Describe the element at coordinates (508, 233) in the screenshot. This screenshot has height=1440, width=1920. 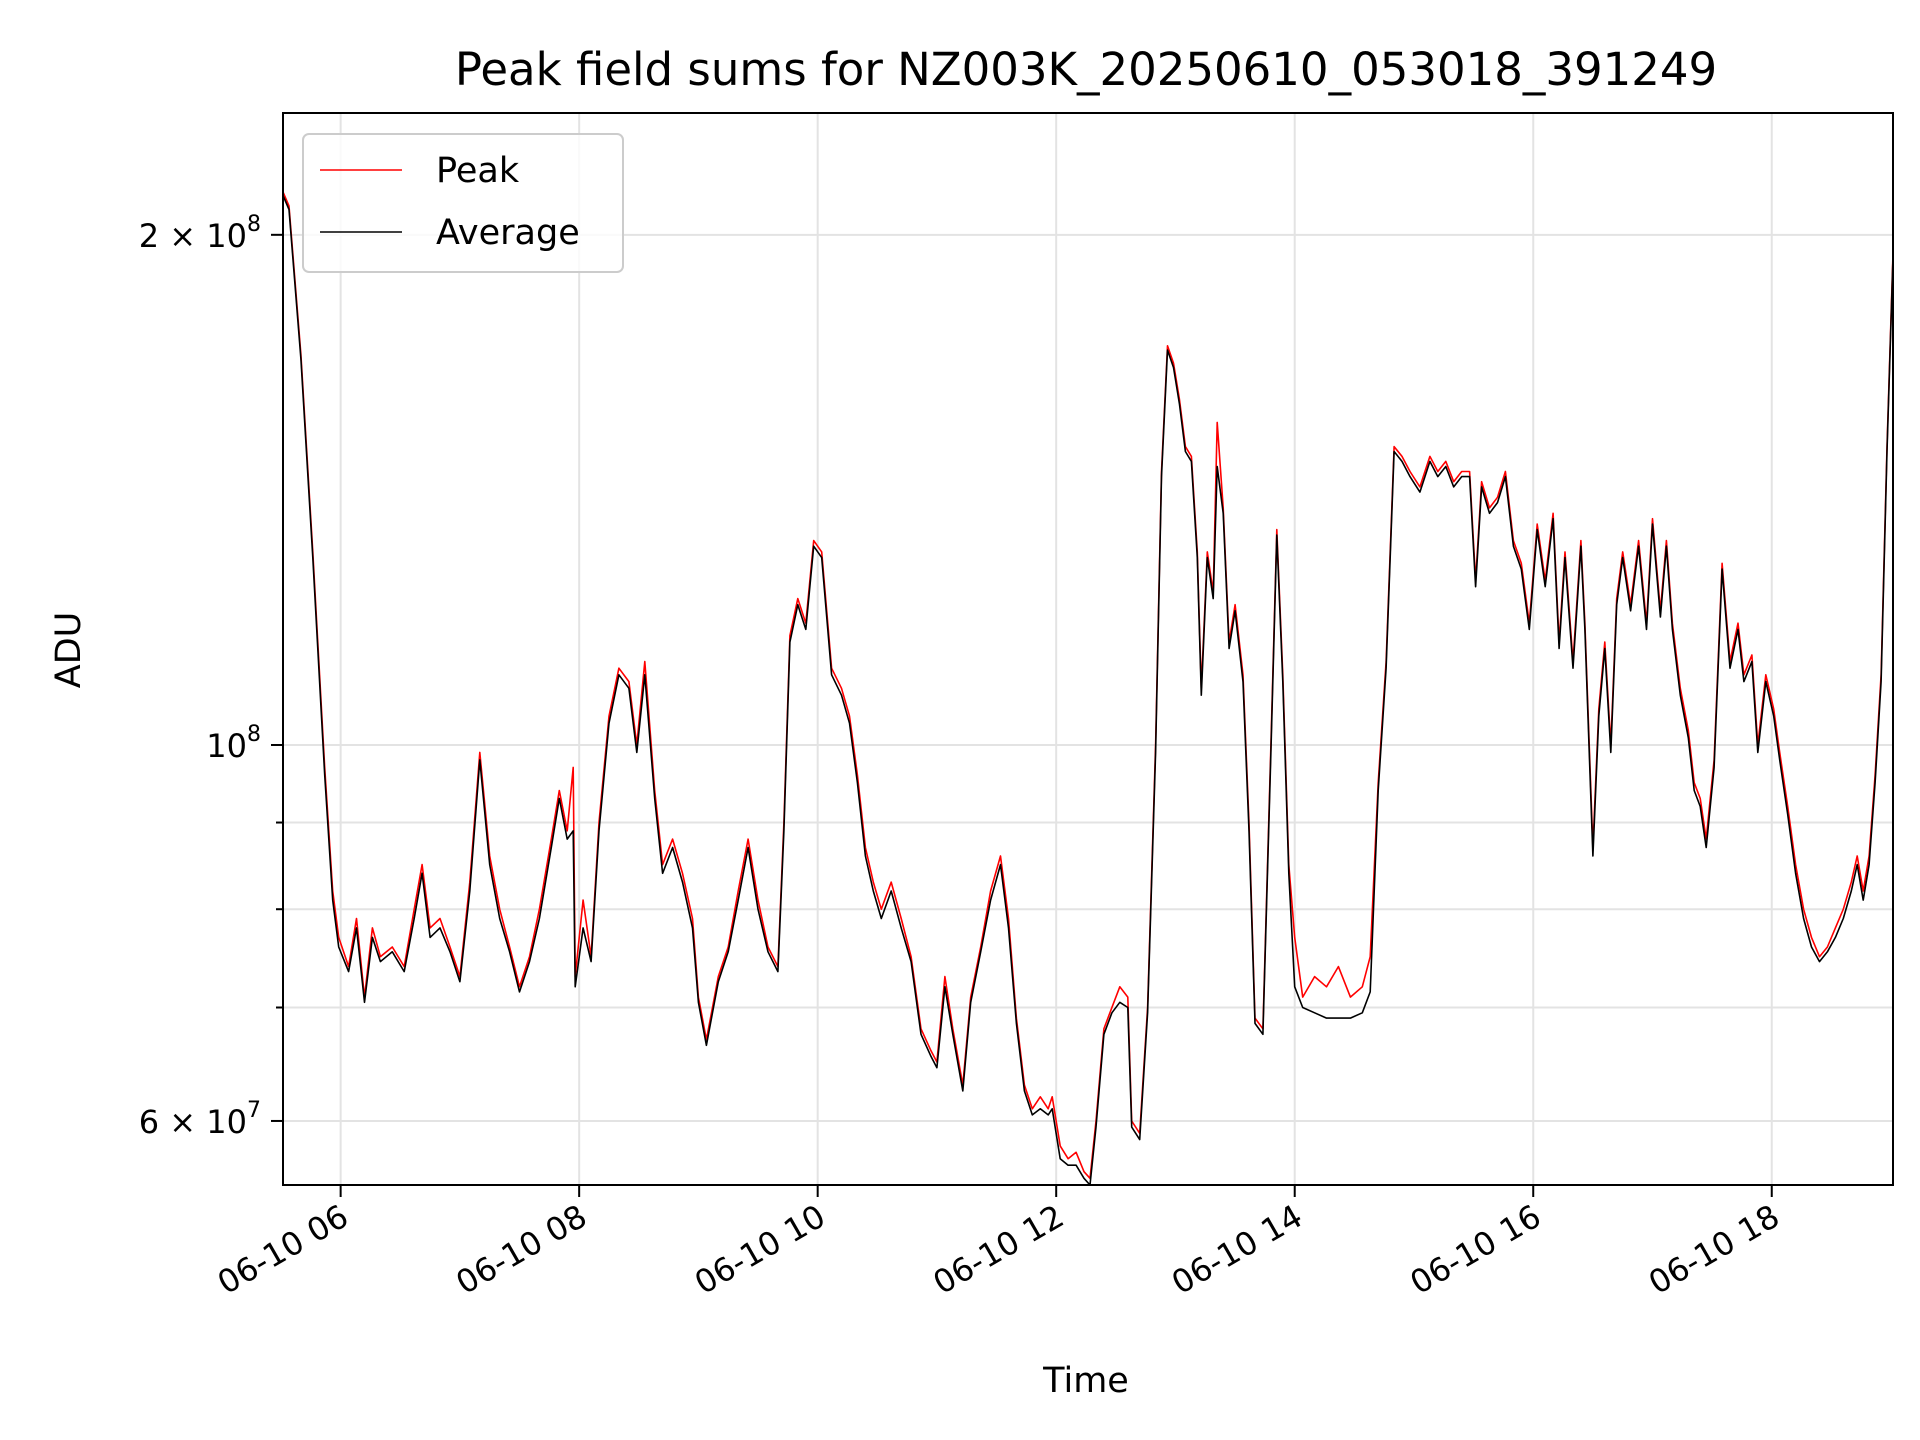
I see `legend-label-average: Average` at that location.